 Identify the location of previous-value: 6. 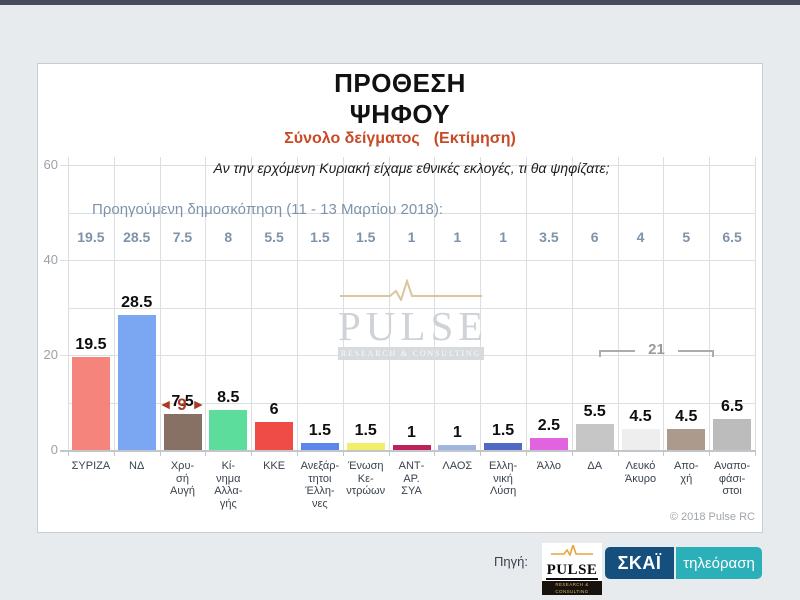
(594, 237).